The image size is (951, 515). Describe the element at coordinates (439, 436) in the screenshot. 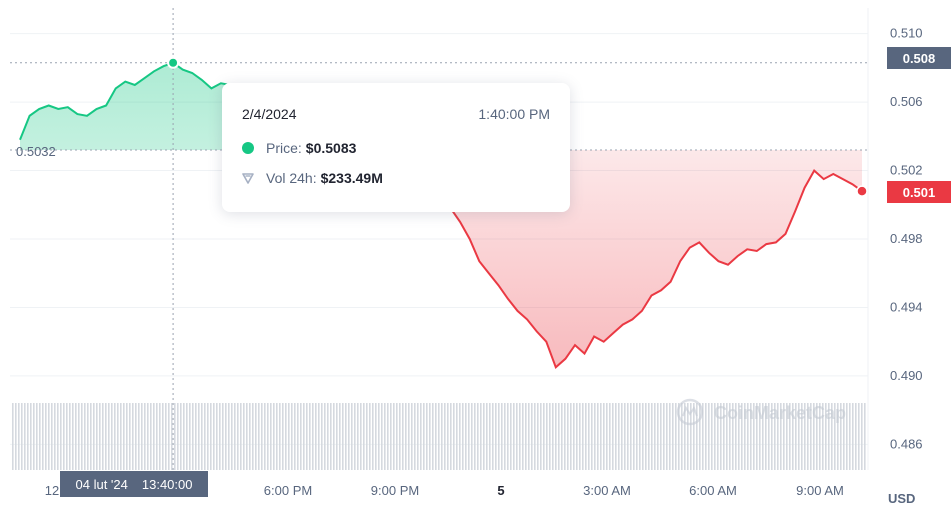

I see `volume-bars` at that location.